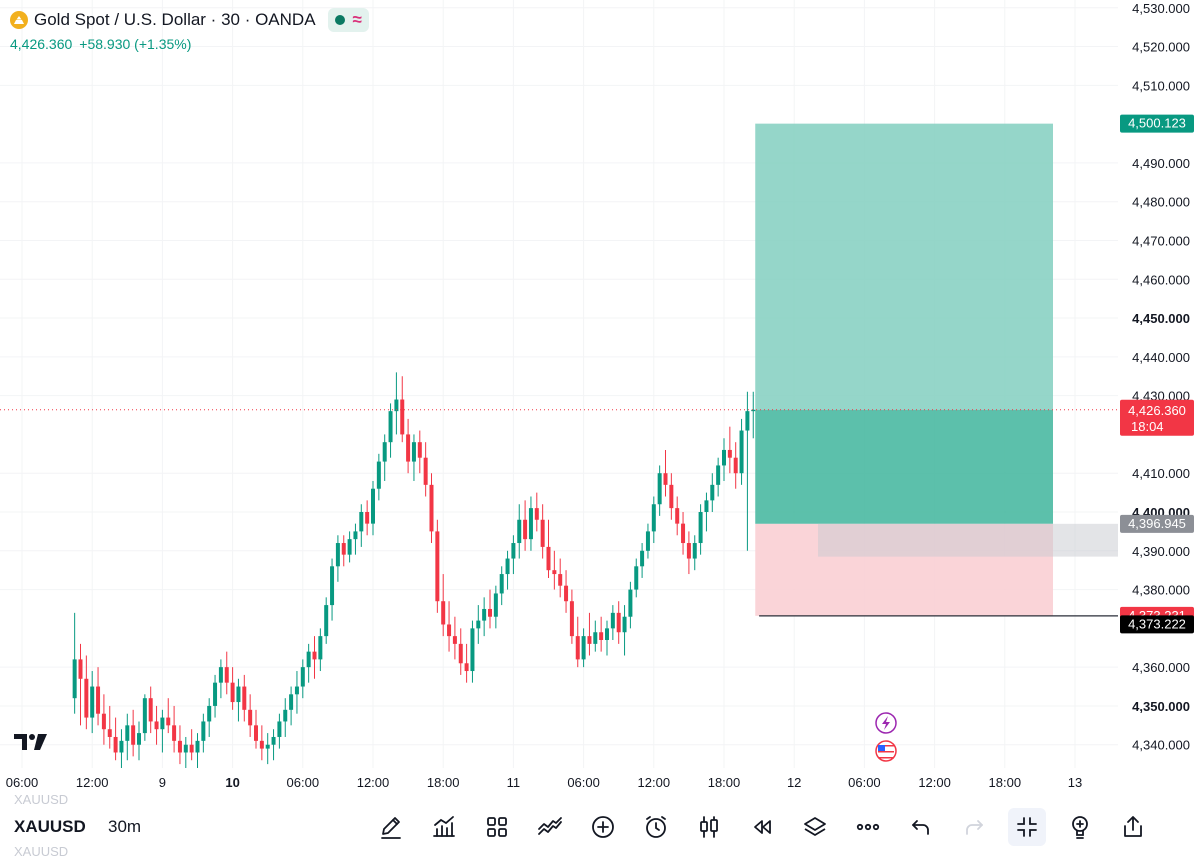 The image size is (1200, 859). Describe the element at coordinates (656, 827) in the screenshot. I see `alert-button` at that location.